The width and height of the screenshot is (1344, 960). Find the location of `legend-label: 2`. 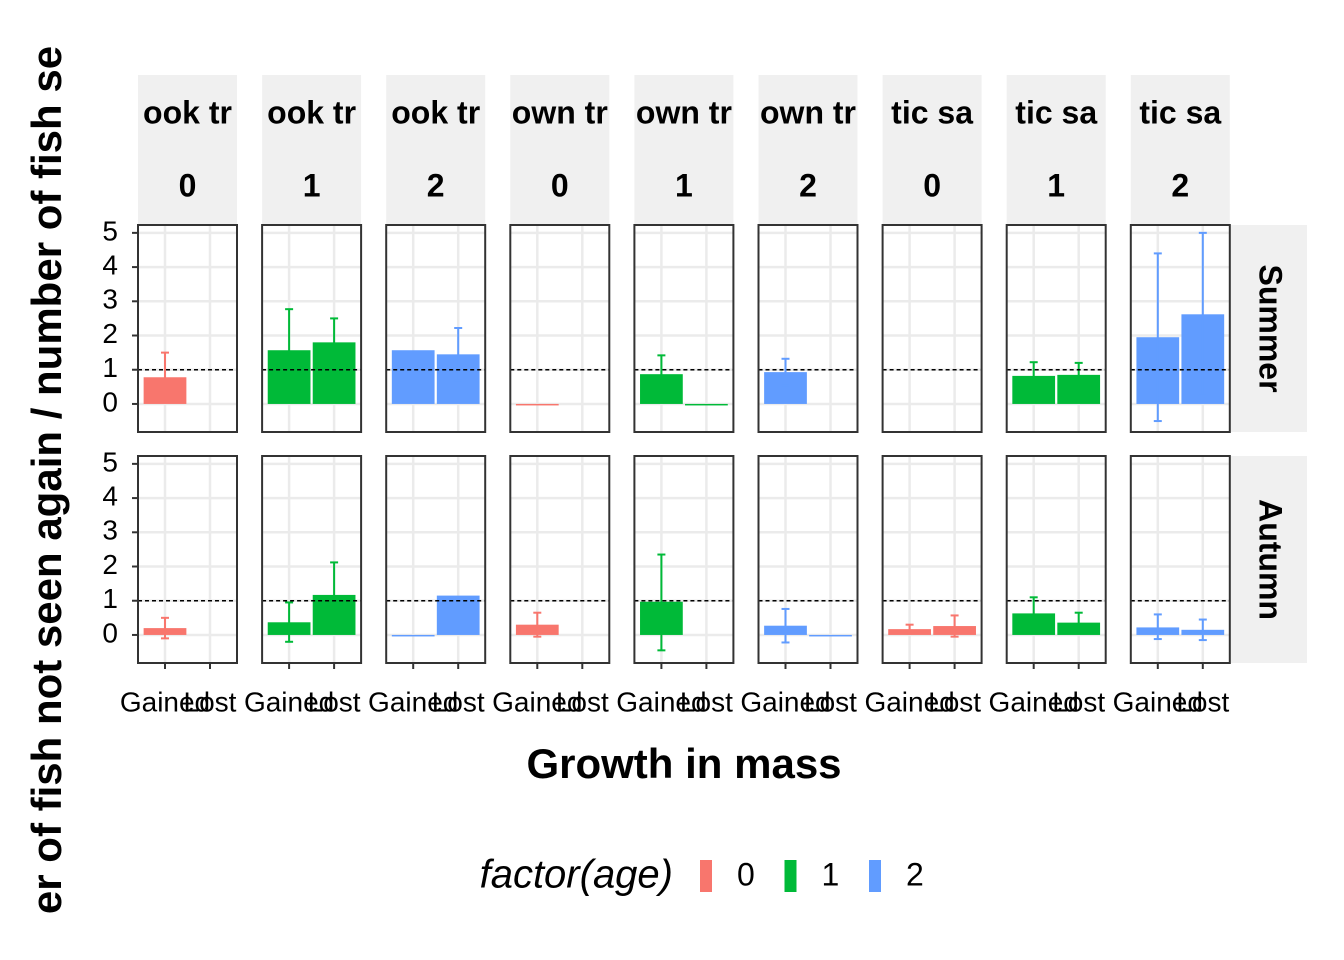

legend-label: 2 is located at coordinates (915, 874).